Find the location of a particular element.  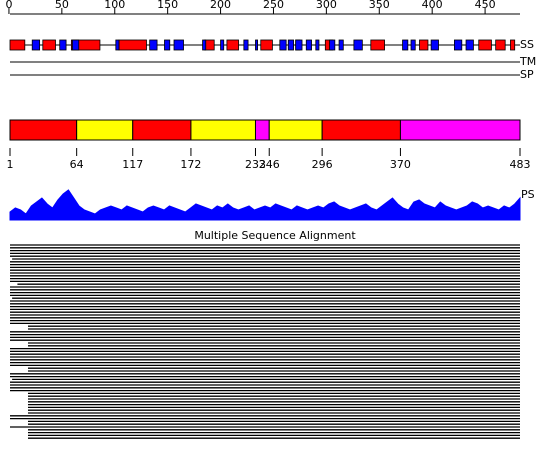

ruler-label: 350 is located at coordinates (379, 5).